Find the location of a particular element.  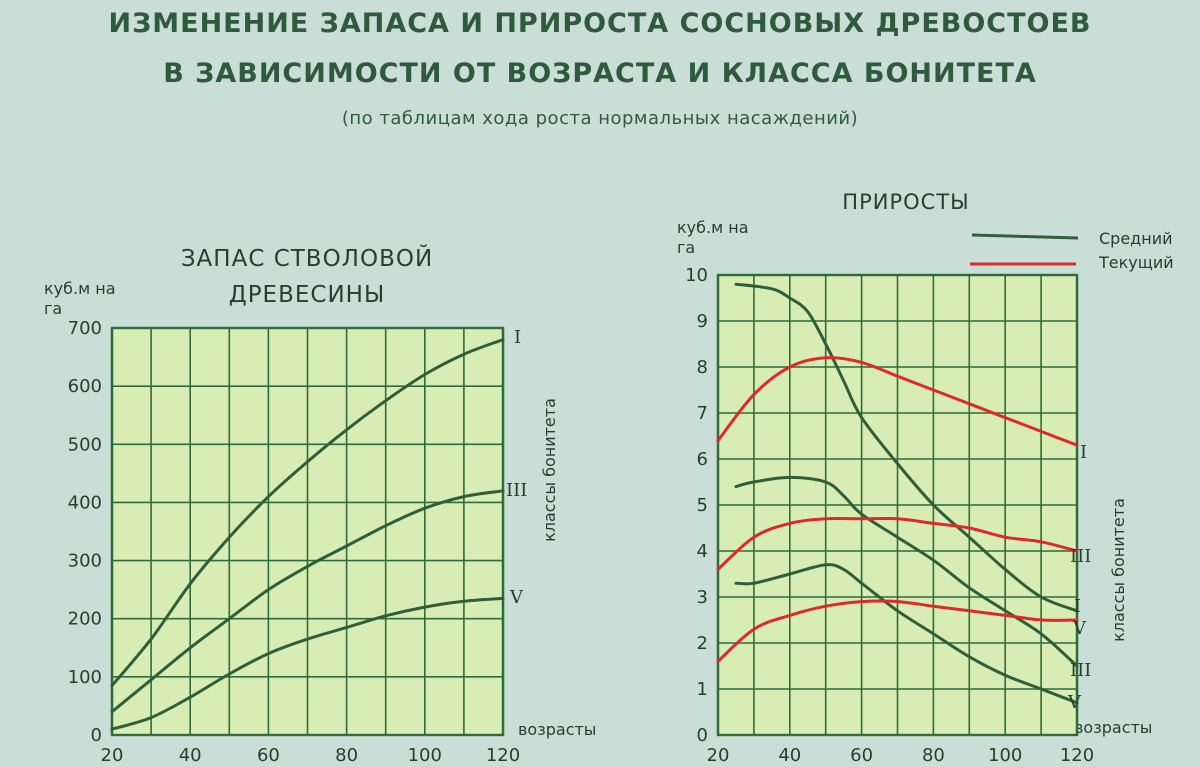

y-tick-label: 3 is located at coordinates (702, 597).